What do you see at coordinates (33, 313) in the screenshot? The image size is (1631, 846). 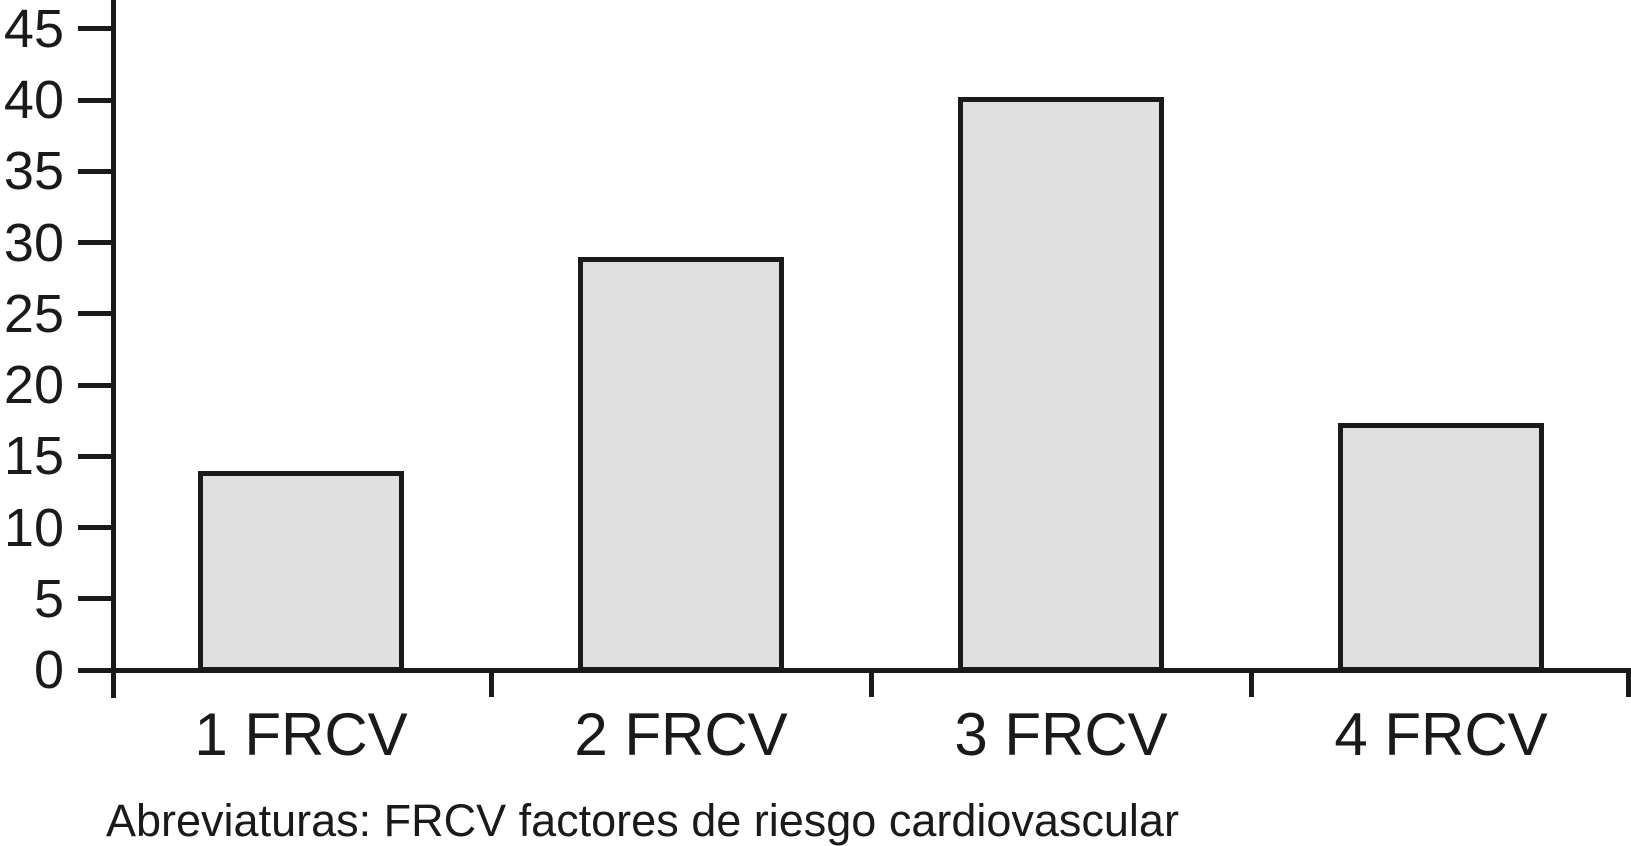 I see `y-tick-label: 25` at bounding box center [33, 313].